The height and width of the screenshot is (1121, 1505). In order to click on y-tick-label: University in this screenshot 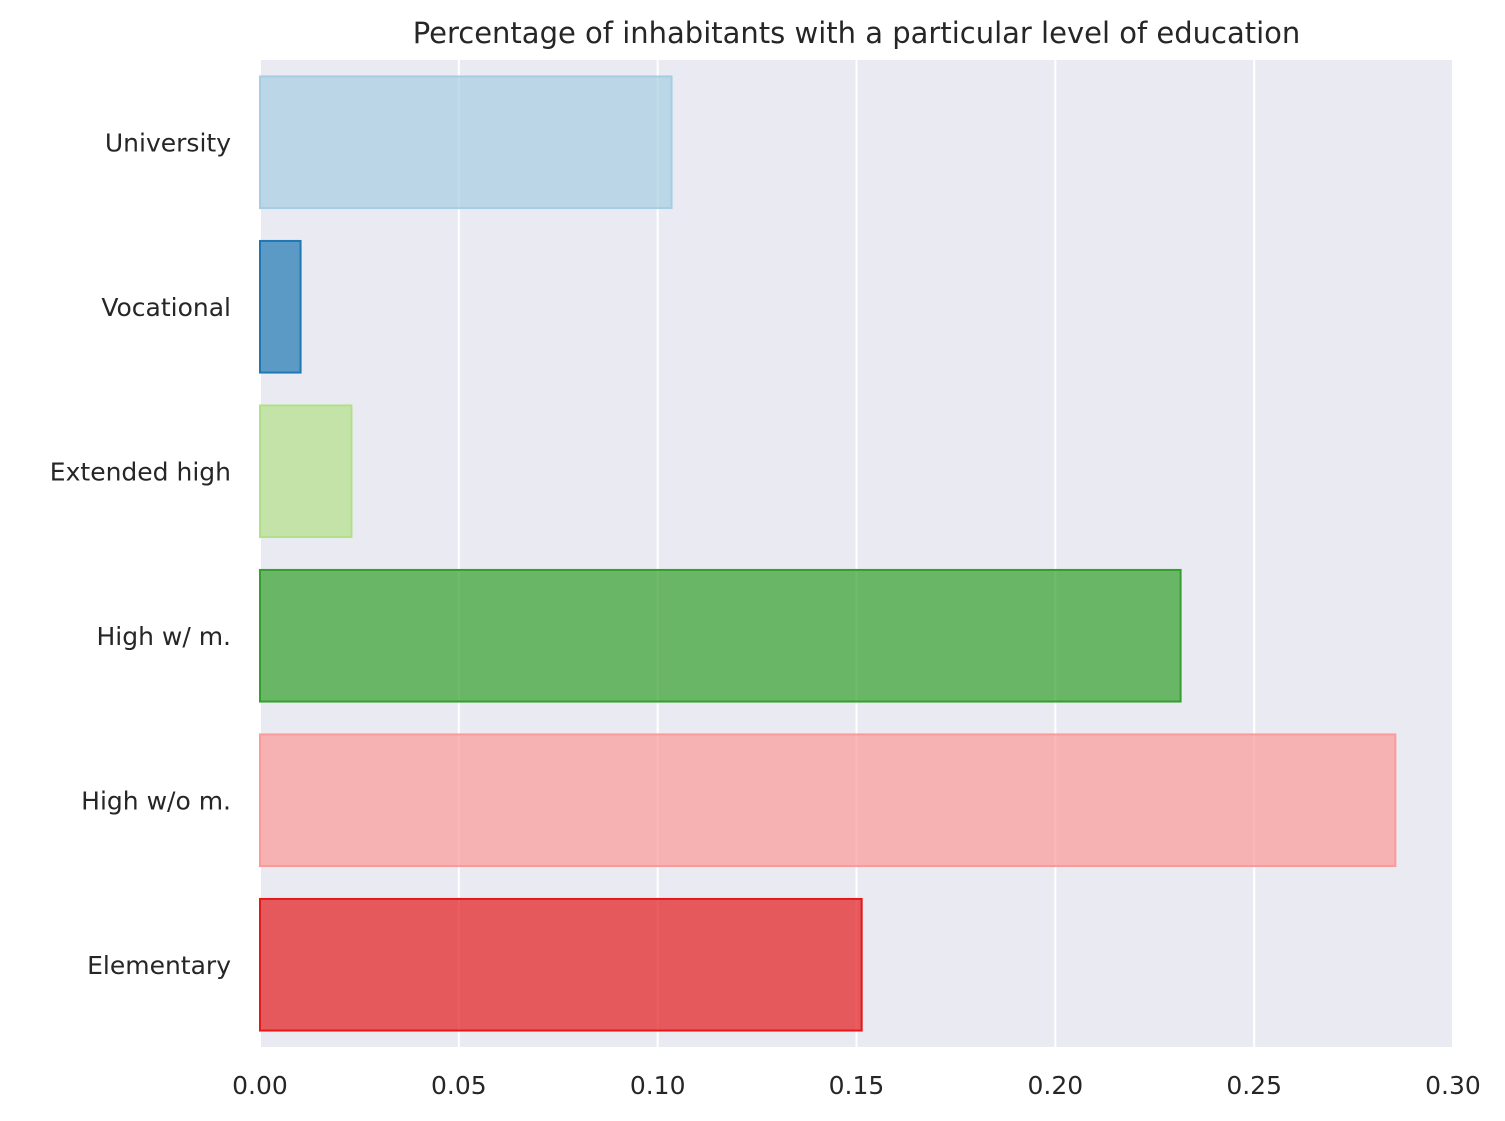, I will do `click(168, 142)`.